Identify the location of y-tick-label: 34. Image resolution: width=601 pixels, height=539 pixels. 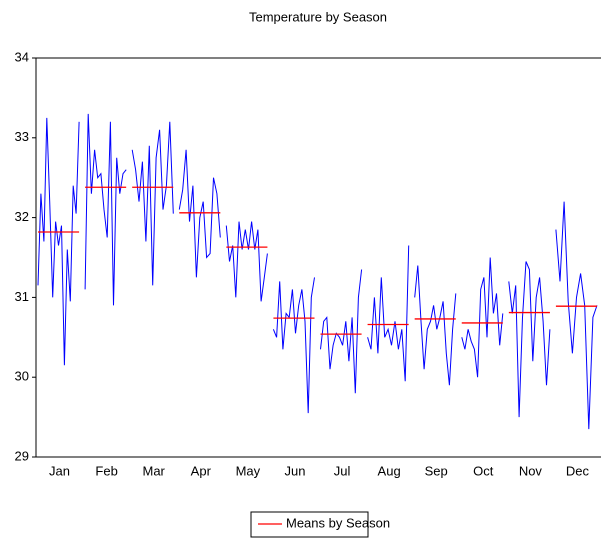
(22, 56).